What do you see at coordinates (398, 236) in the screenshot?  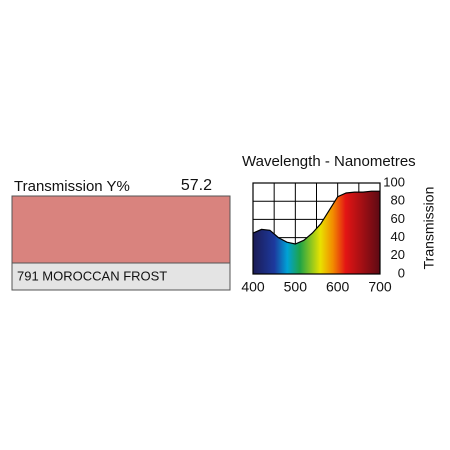 I see `y-tick-label: 40` at bounding box center [398, 236].